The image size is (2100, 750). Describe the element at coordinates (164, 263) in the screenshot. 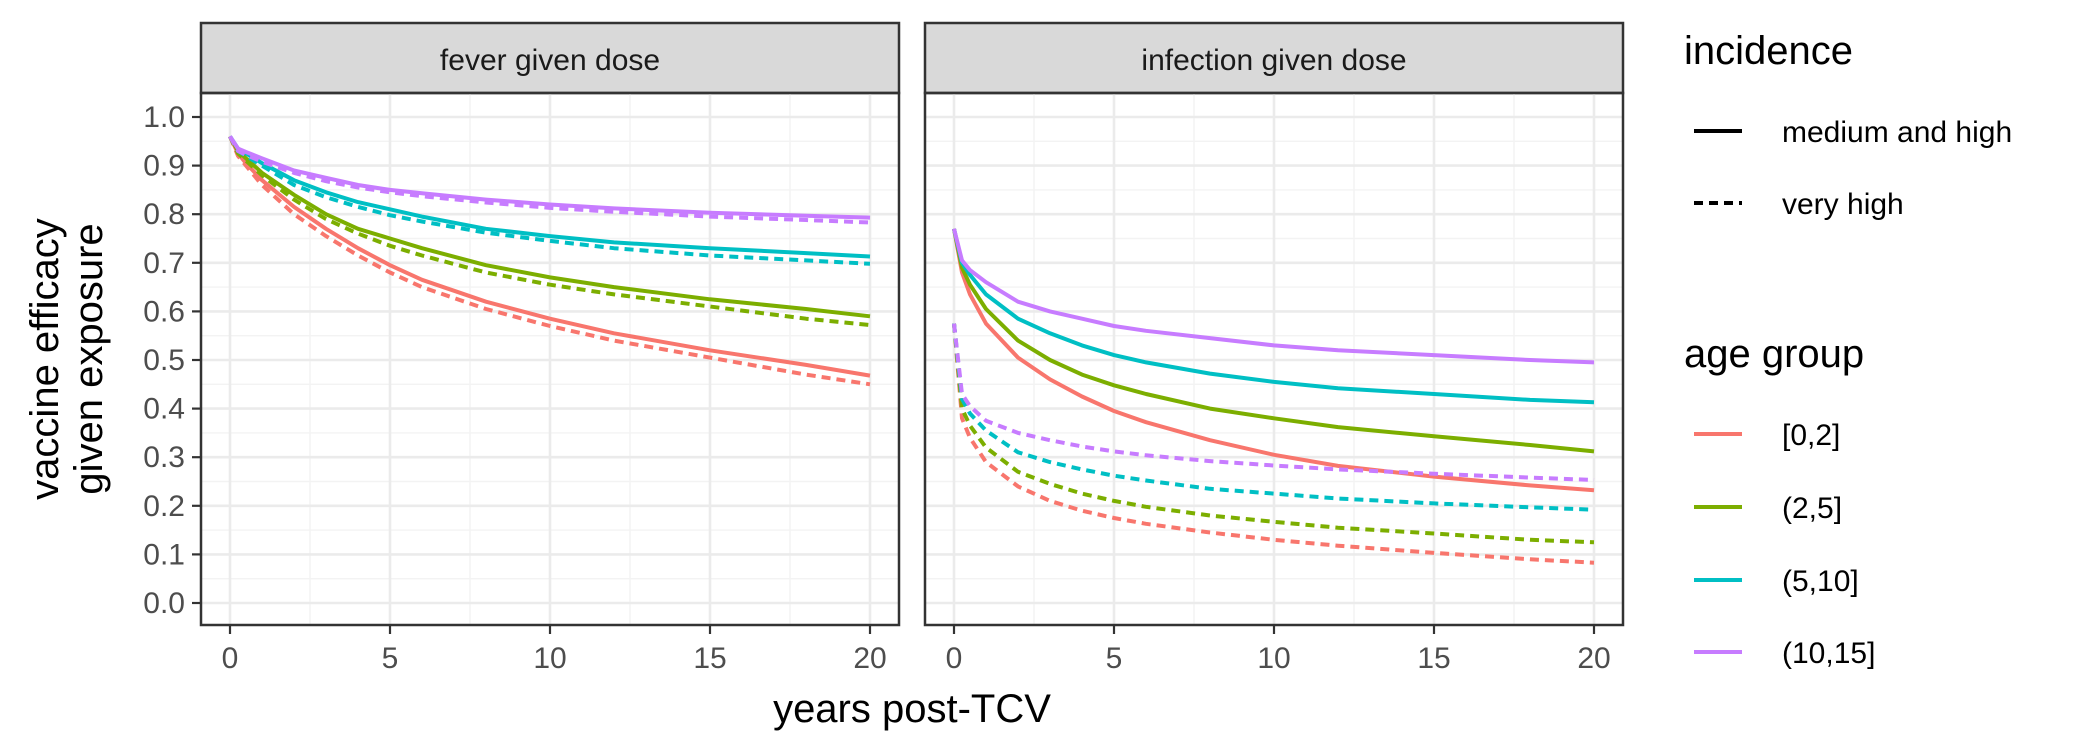

I see `y-tick-label: 0.7` at that location.